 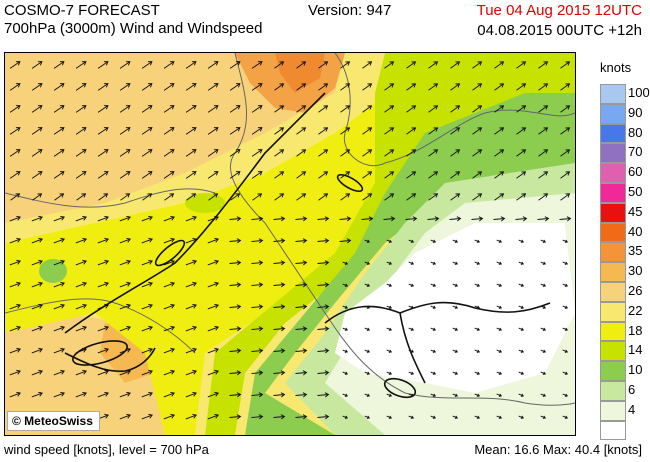 What do you see at coordinates (52, 421) in the screenshot?
I see `copyright-text: © MeteoSwiss` at bounding box center [52, 421].